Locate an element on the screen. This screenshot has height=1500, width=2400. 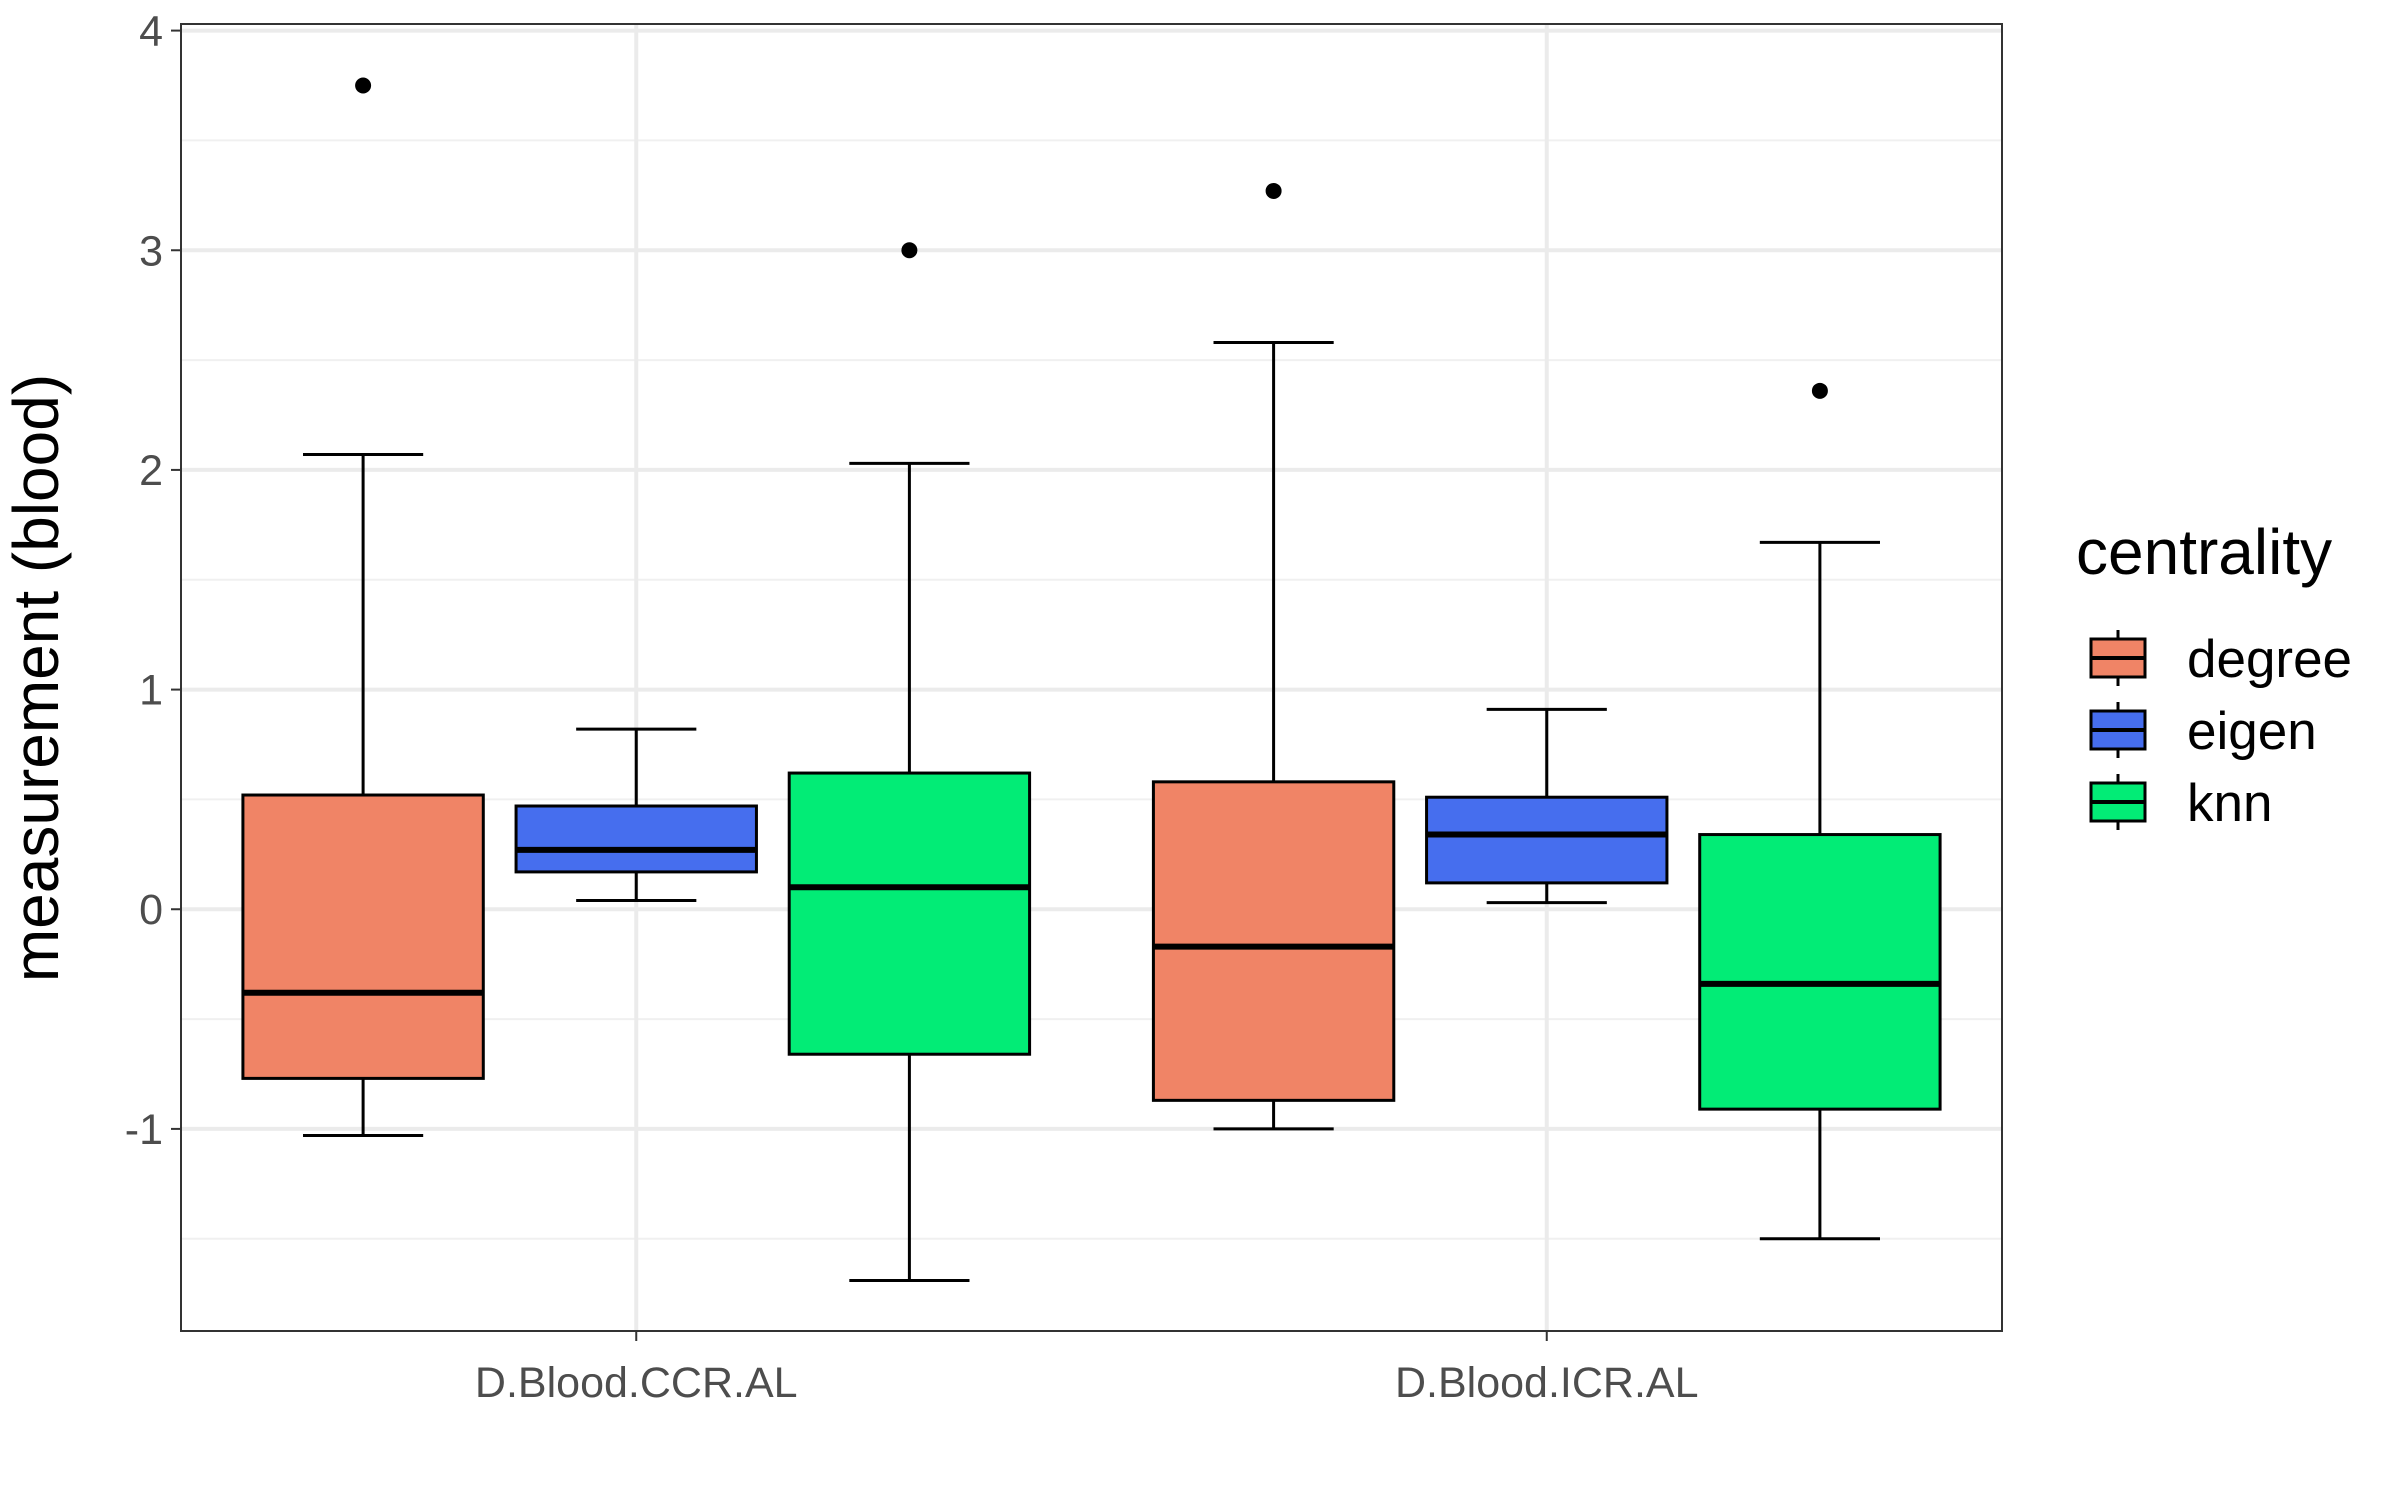
y-tick-label: 4 is located at coordinates (151, 32).